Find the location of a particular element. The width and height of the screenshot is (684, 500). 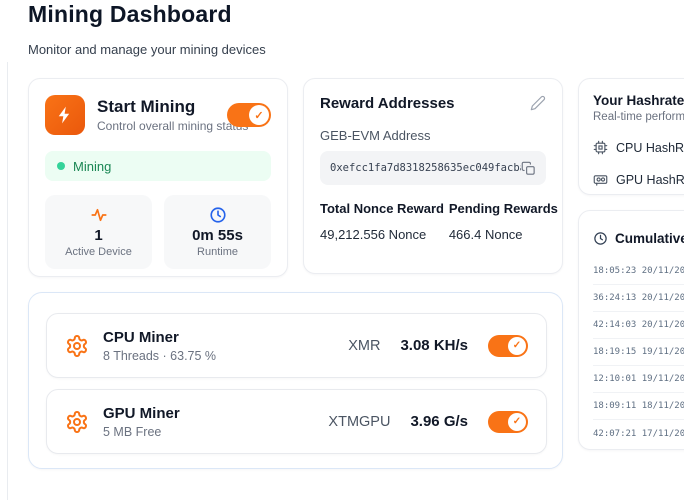

timestamp-row: 42:07:21 17/11/2025 is located at coordinates (638, 433).